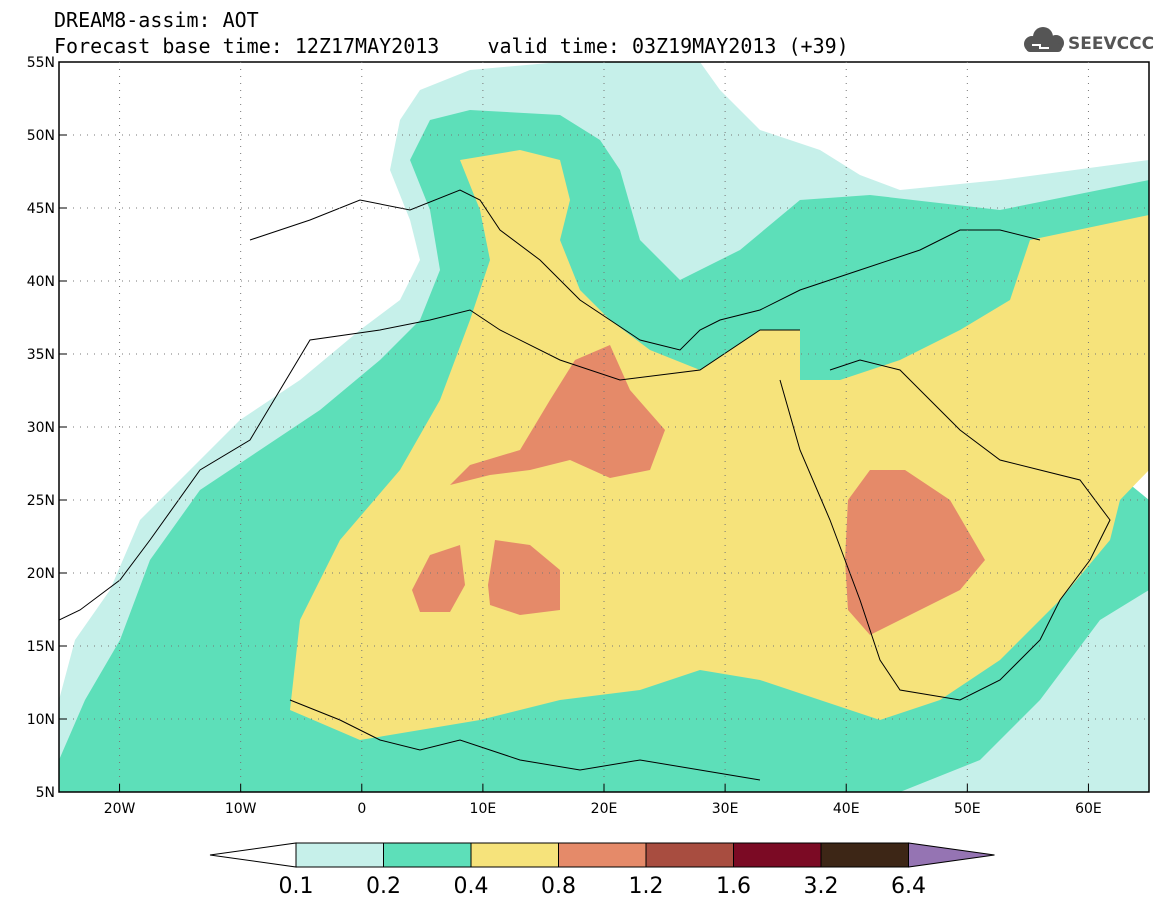  I want to click on colorbar, so click(602, 855).